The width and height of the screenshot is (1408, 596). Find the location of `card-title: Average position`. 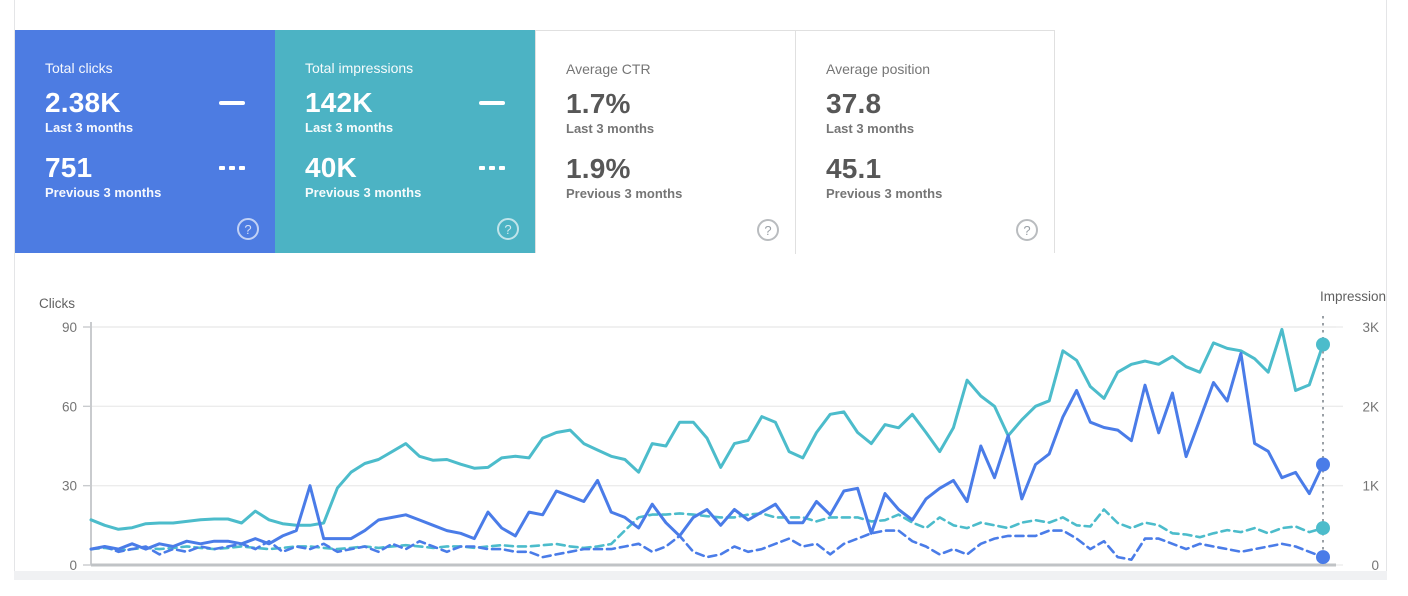

card-title: Average position is located at coordinates (878, 69).